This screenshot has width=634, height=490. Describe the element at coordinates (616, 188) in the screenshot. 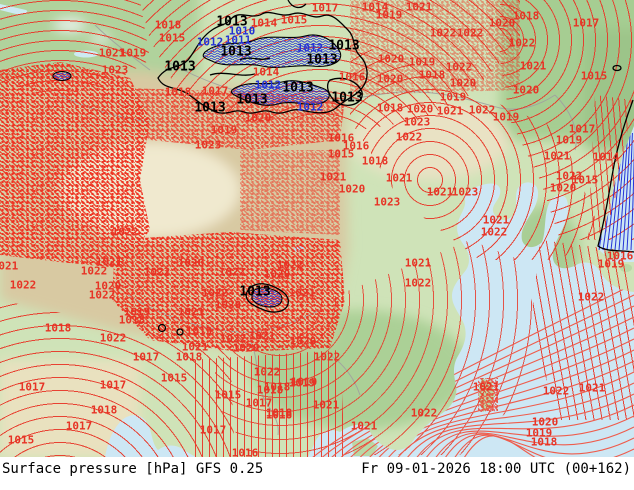

I see `japan-low-isobars` at that location.